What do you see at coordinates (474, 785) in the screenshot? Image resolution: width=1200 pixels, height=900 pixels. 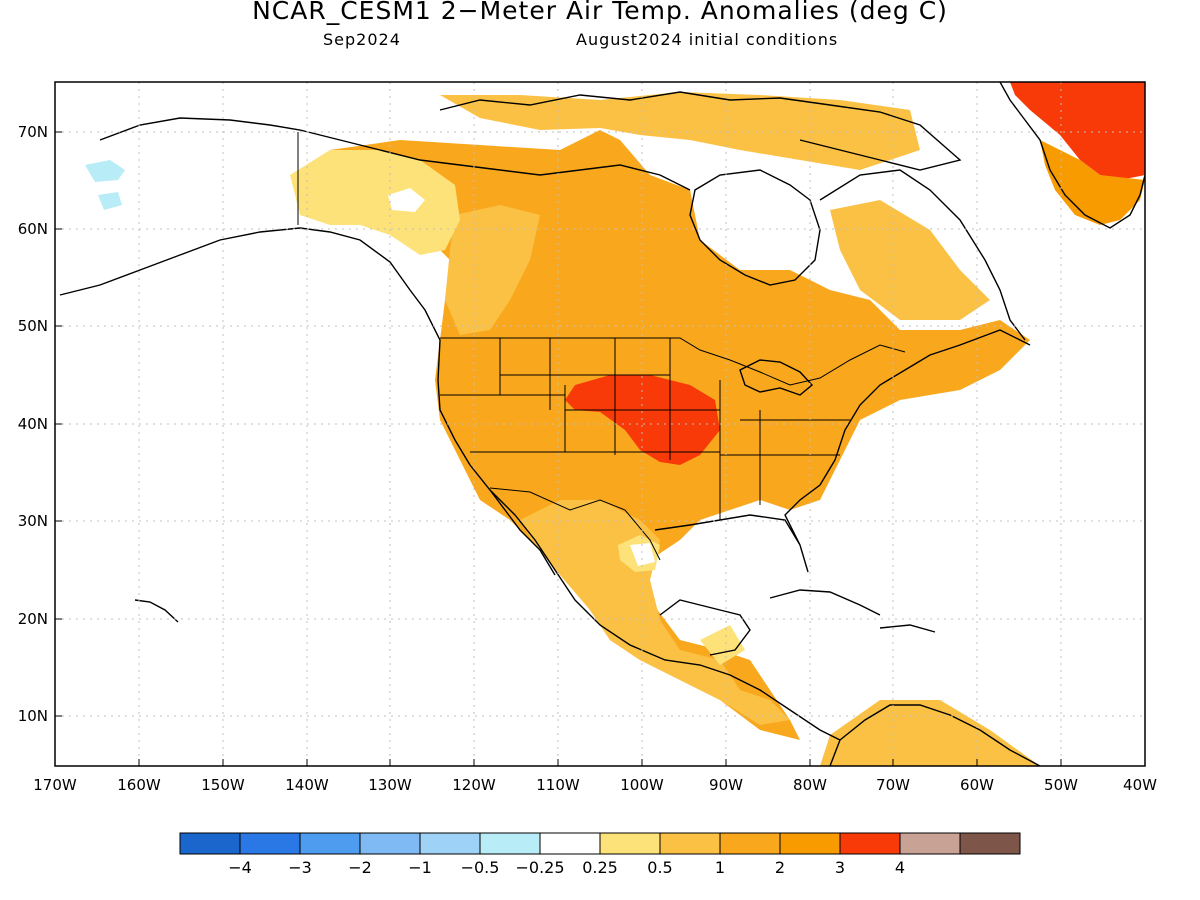 I see `lon-label: 120W` at bounding box center [474, 785].